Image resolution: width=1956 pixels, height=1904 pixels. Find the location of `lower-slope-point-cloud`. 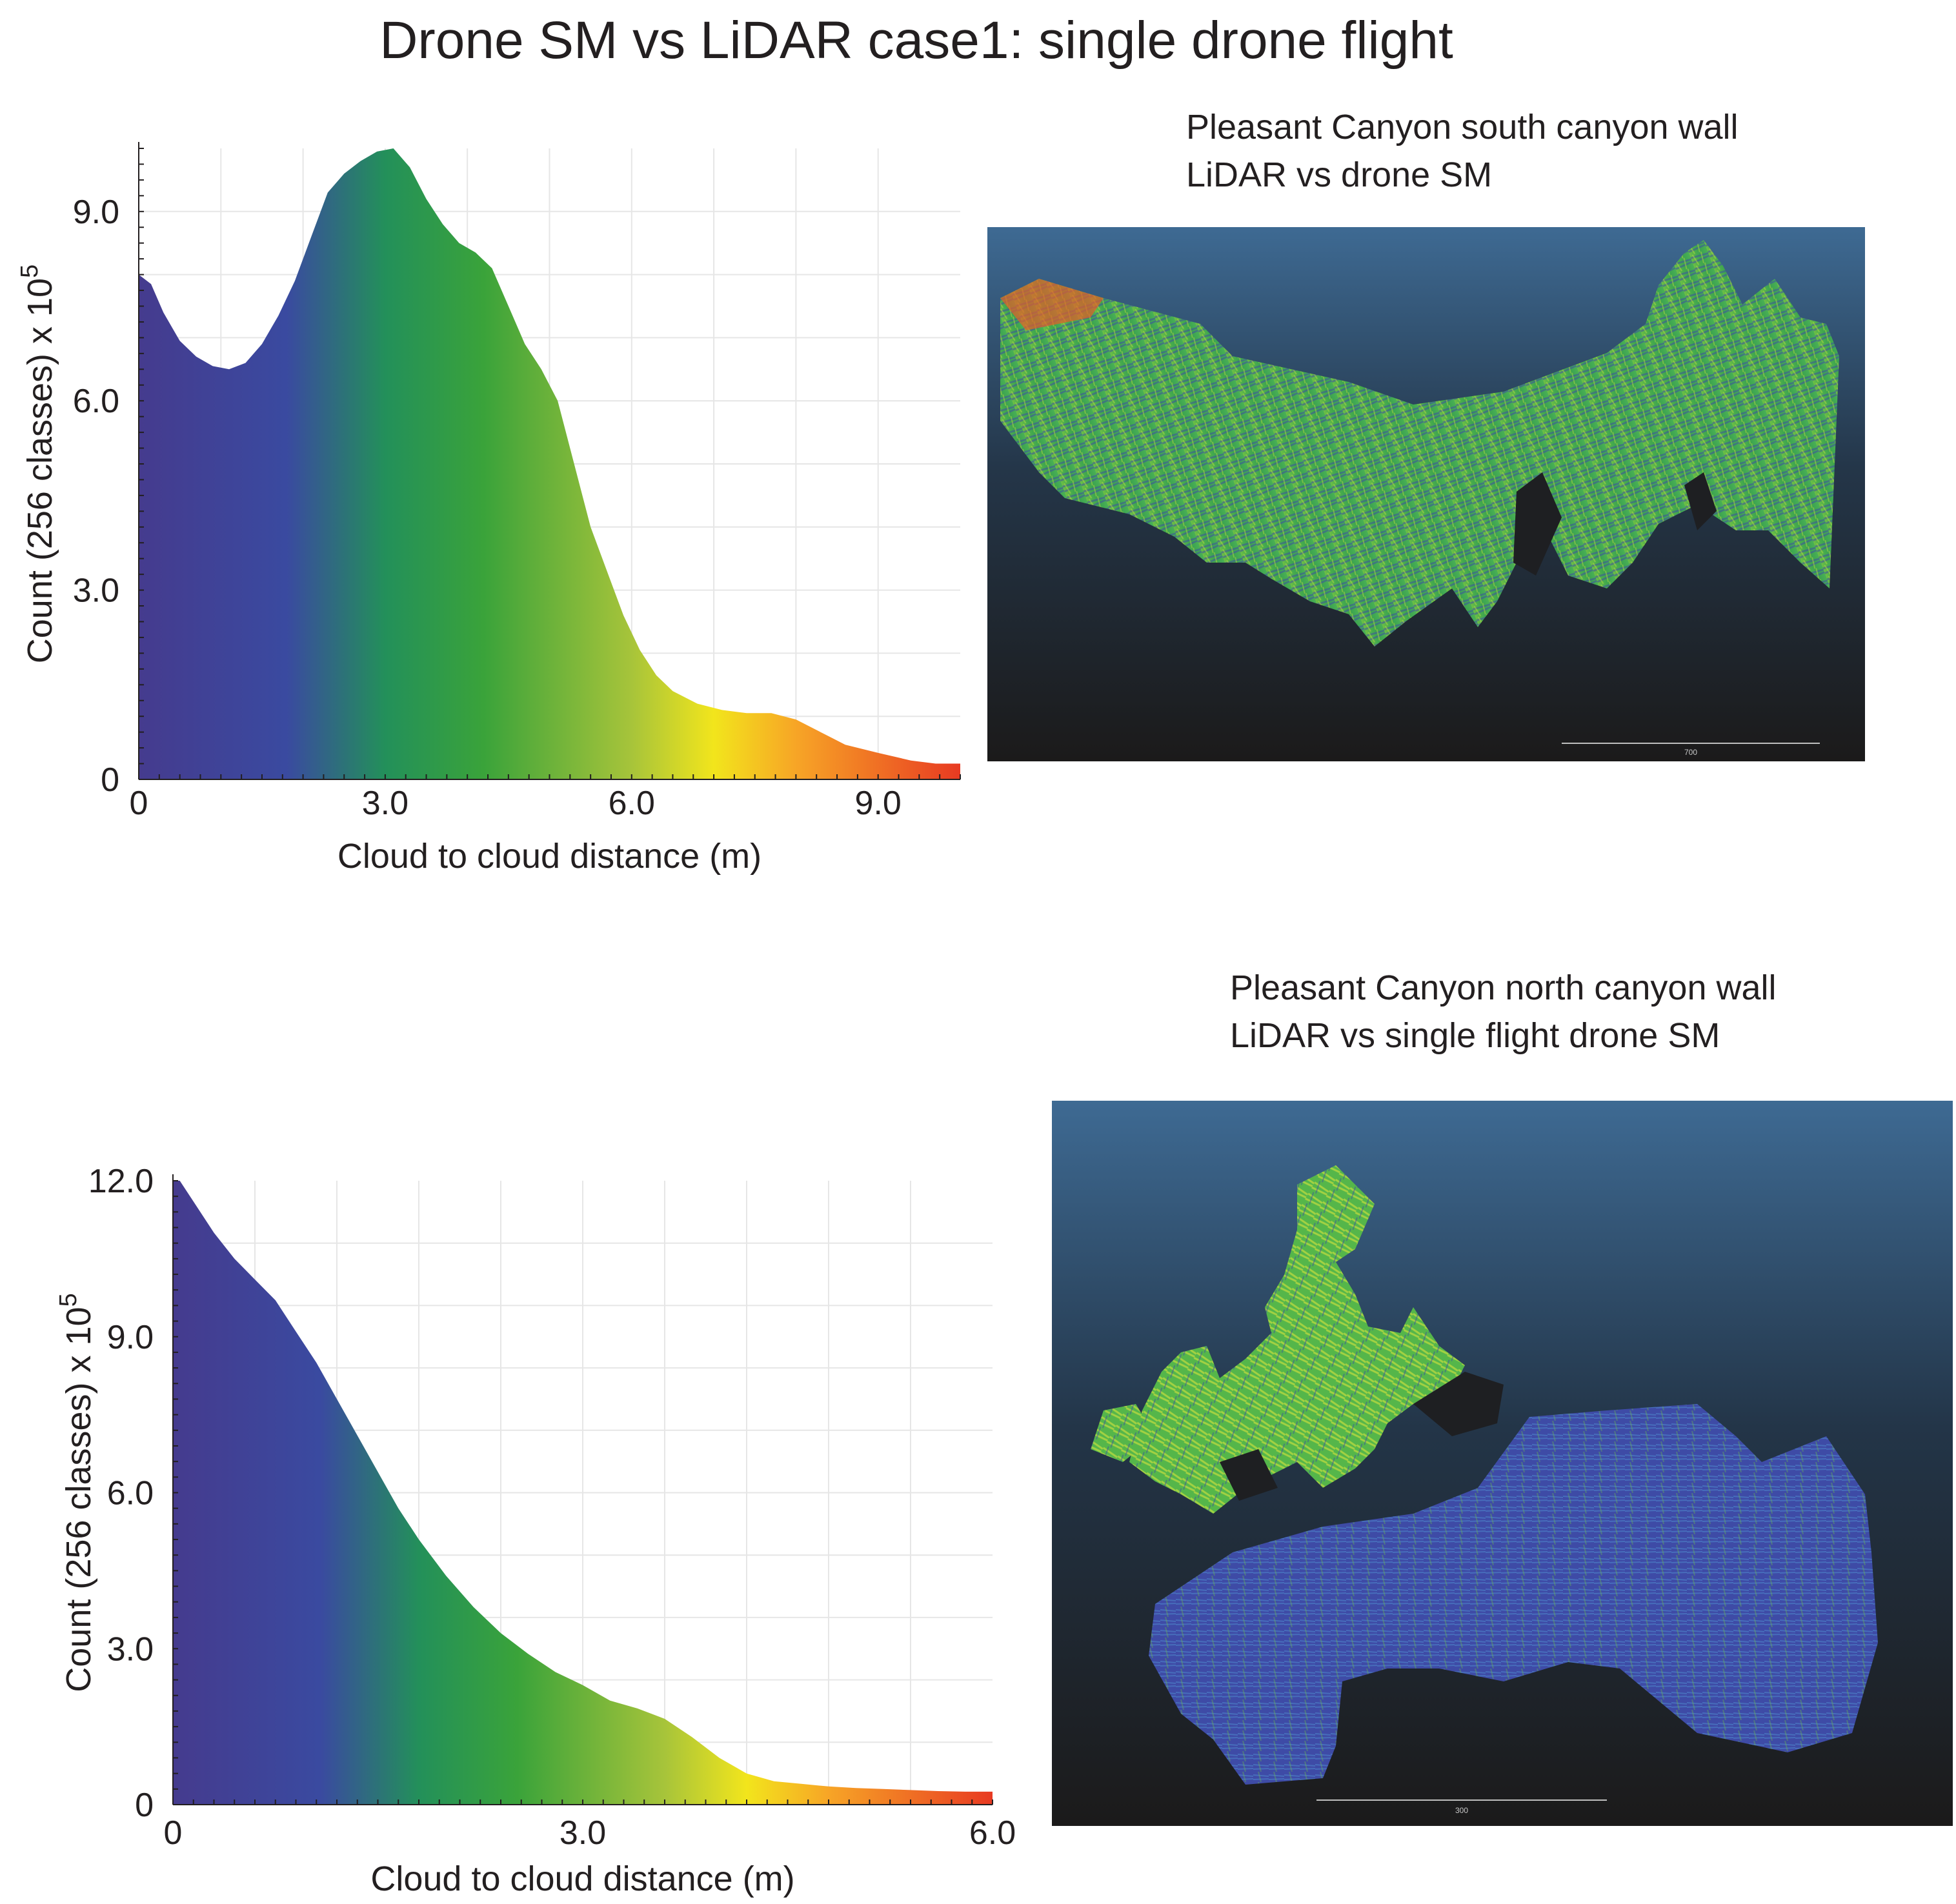

lower-slope-point-cloud is located at coordinates (1513, 1594).